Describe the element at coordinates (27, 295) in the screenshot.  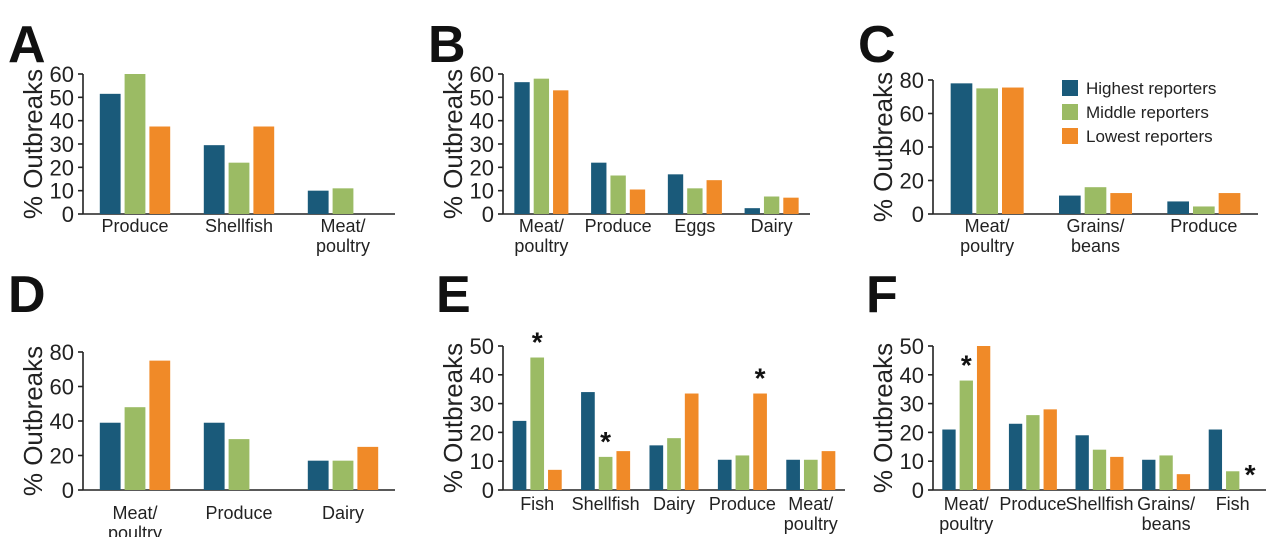
I see `panel-label: D` at that location.